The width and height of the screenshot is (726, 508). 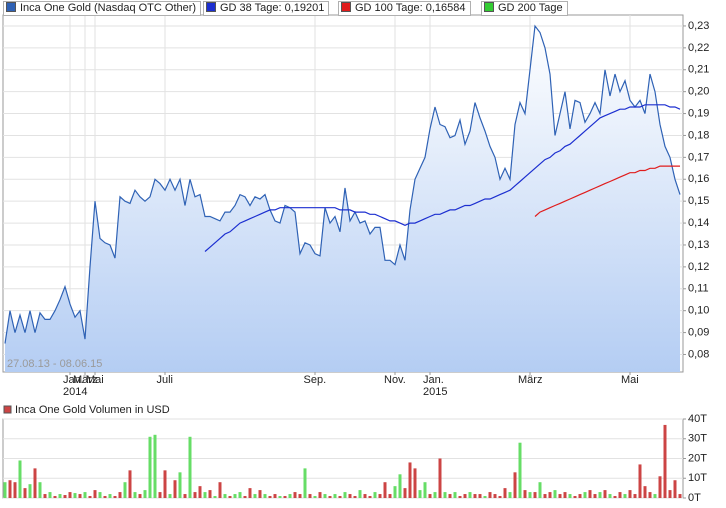 I want to click on y-tick-label: 0,22, so click(x=698, y=48).